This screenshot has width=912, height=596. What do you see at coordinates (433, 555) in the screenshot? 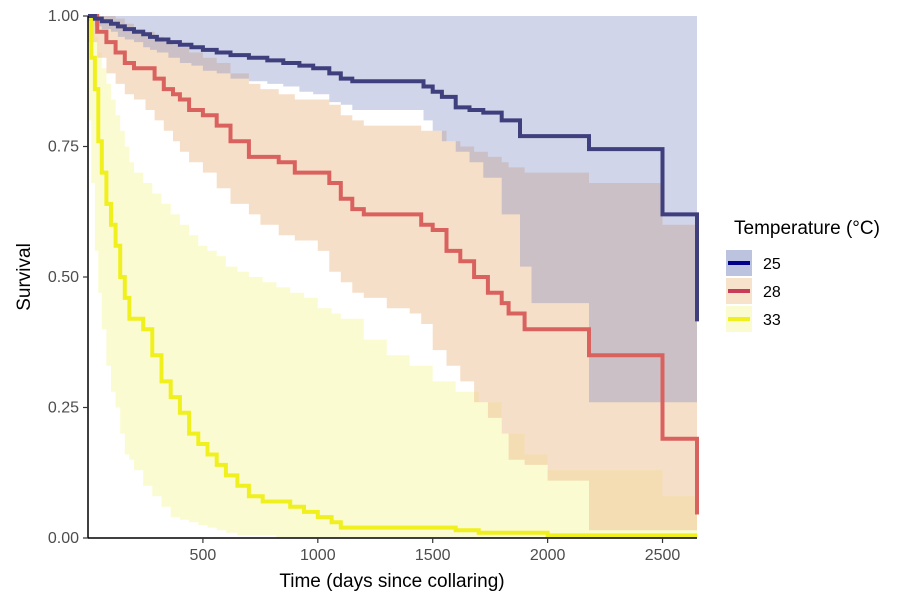
I see `x-tick-label: 1500` at bounding box center [433, 555].